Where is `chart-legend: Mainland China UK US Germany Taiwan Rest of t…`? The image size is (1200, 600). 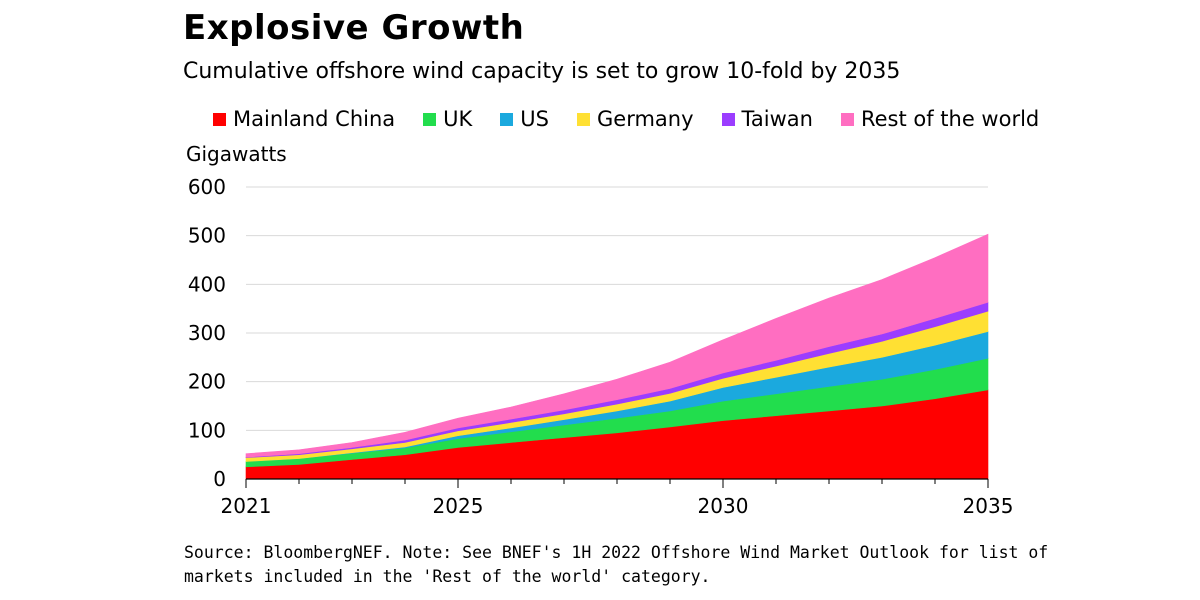 chart-legend: Mainland China UK US Germany Taiwan Rest of t… is located at coordinates (626, 119).